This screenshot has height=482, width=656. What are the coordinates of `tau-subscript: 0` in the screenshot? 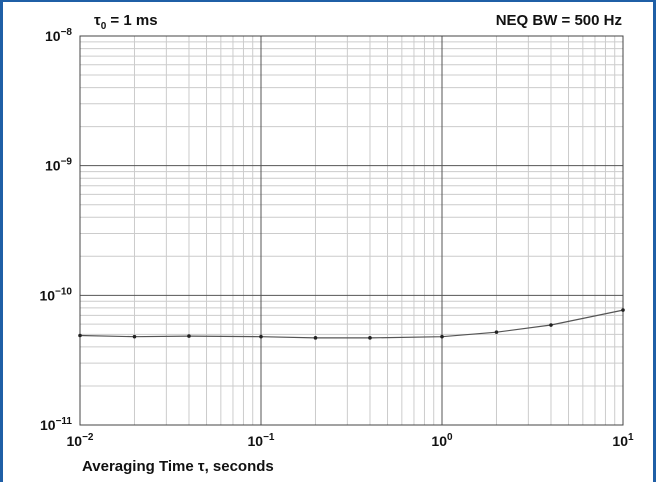 It's located at (104, 26).